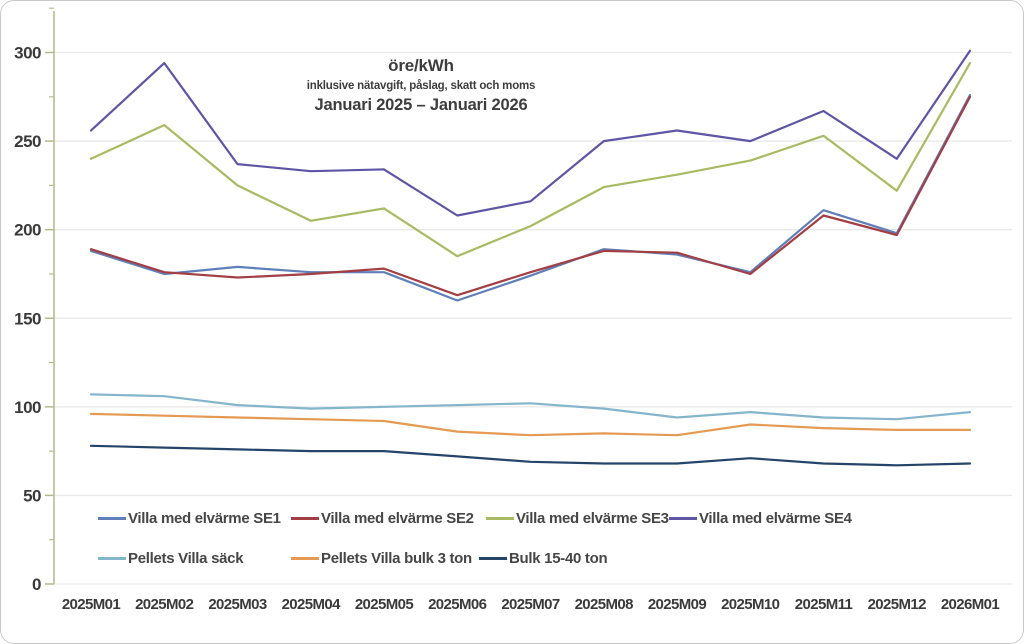 This screenshot has width=1024, height=644. I want to click on y-axis-label: 200, so click(27, 230).